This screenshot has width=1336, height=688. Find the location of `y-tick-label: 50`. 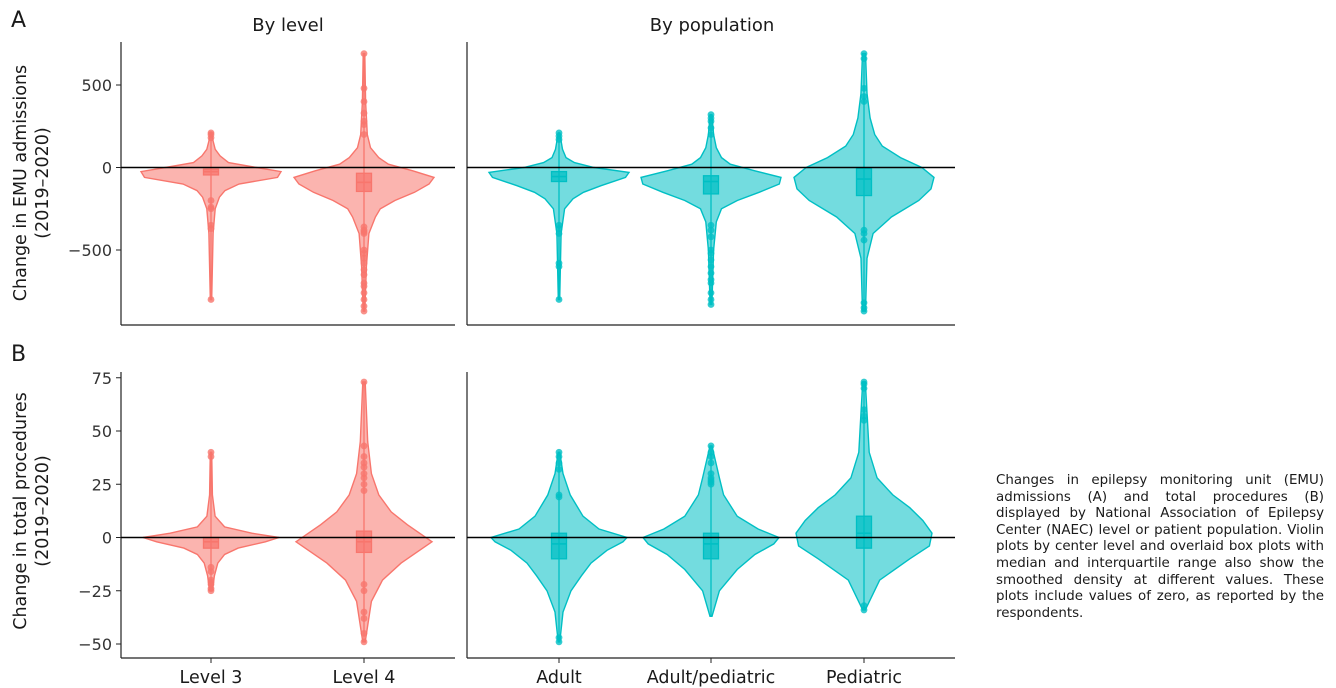

y-tick-label: 50 is located at coordinates (102, 431).